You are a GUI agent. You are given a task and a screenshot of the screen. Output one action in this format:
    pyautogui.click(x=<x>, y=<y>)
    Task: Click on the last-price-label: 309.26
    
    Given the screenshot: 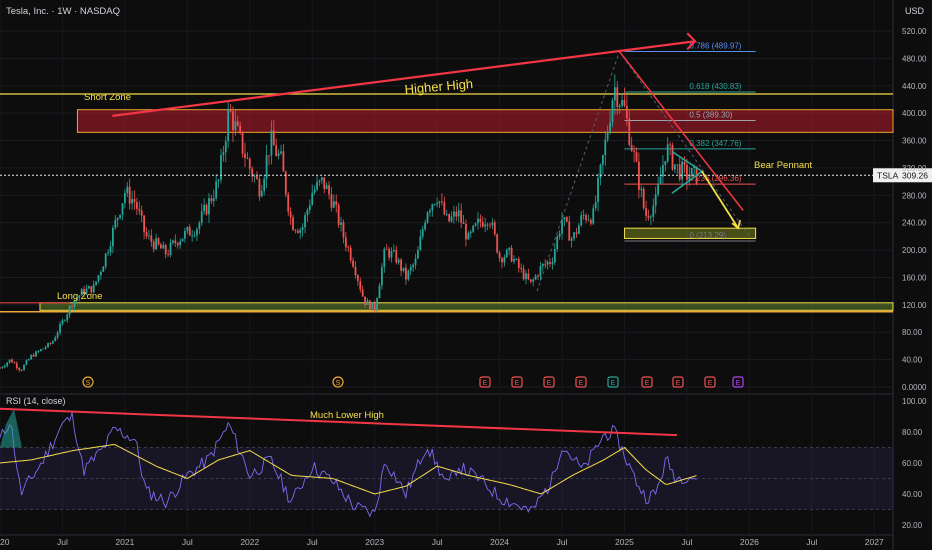 What is the action you would take?
    pyautogui.click(x=915, y=175)
    